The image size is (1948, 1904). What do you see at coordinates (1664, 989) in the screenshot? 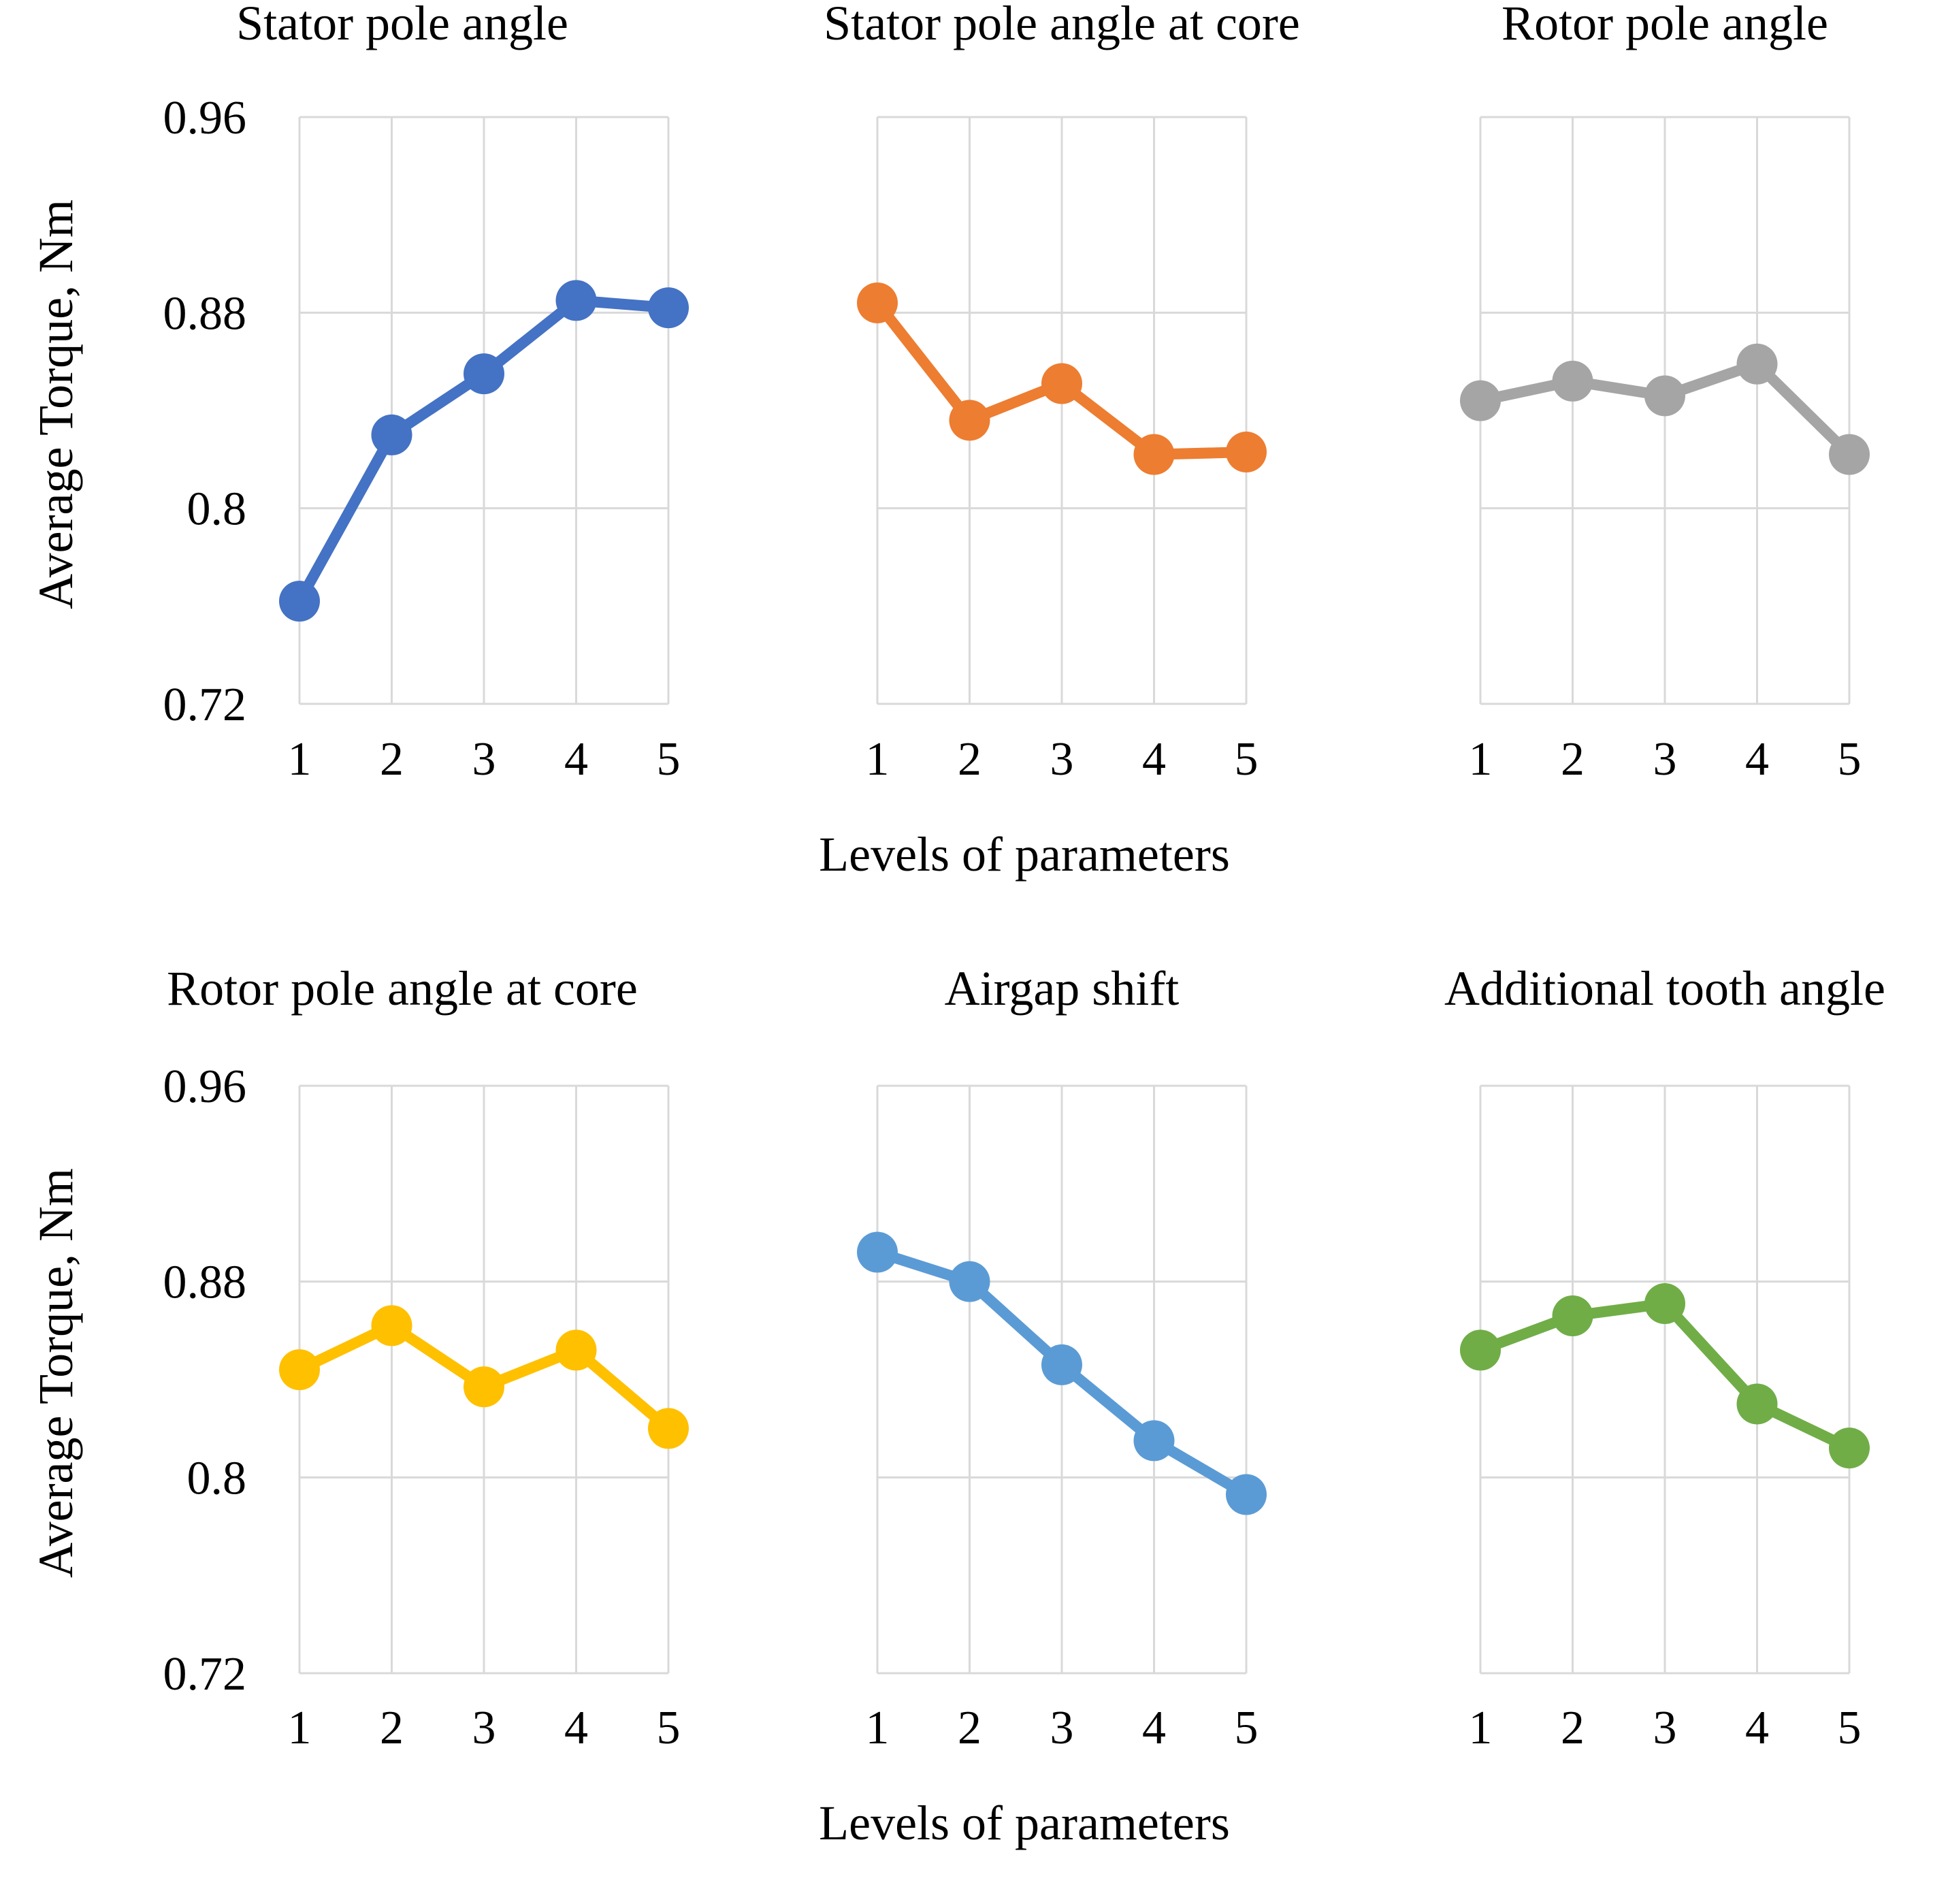
I see `panel-title: Additional tooth angle` at bounding box center [1664, 989].